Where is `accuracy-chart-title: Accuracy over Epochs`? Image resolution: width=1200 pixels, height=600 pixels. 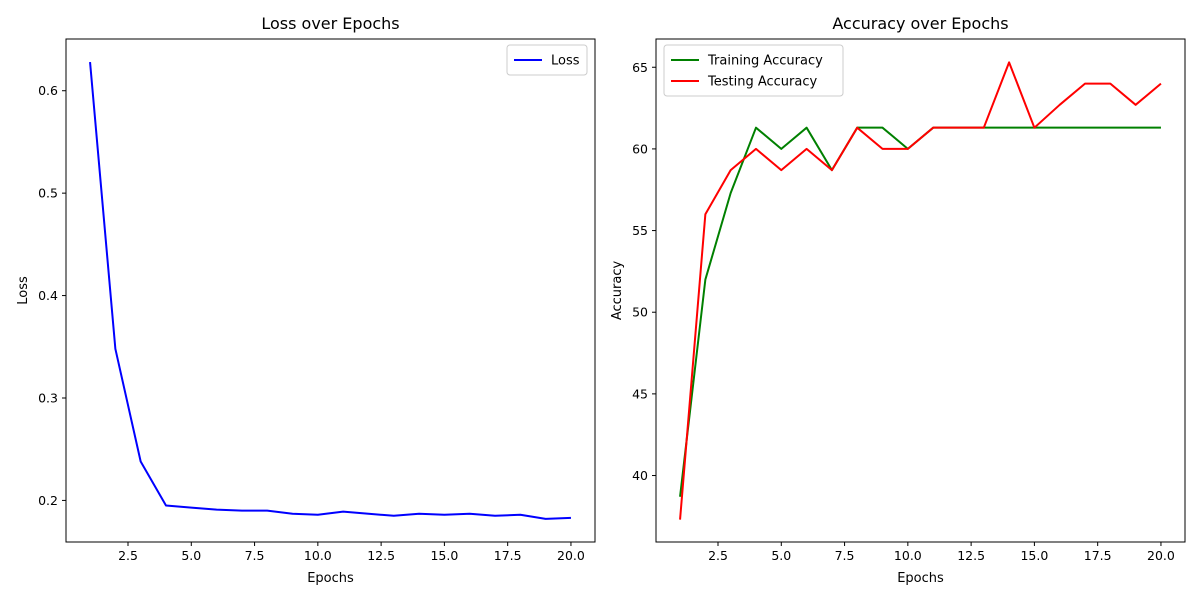
accuracy-chart-title: Accuracy over Epochs is located at coordinates (920, 23).